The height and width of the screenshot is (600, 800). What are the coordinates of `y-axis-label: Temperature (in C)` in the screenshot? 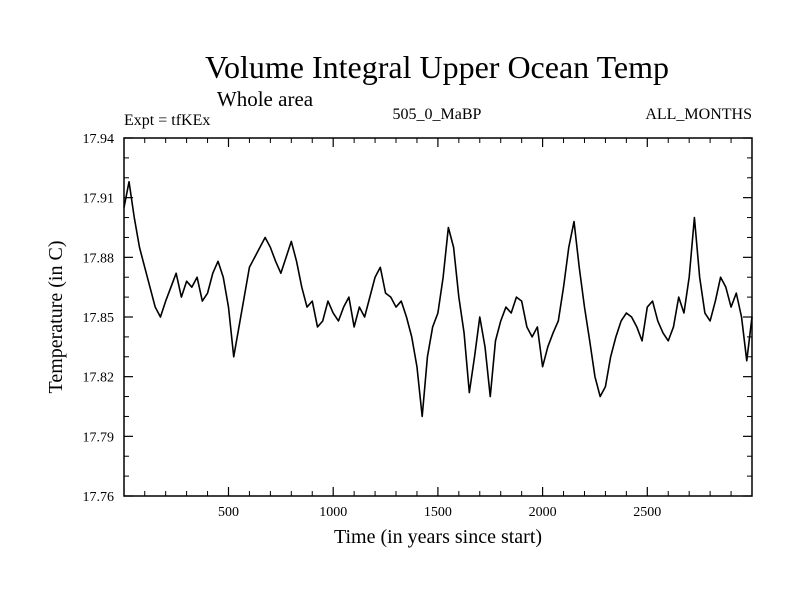 It's located at (56, 317).